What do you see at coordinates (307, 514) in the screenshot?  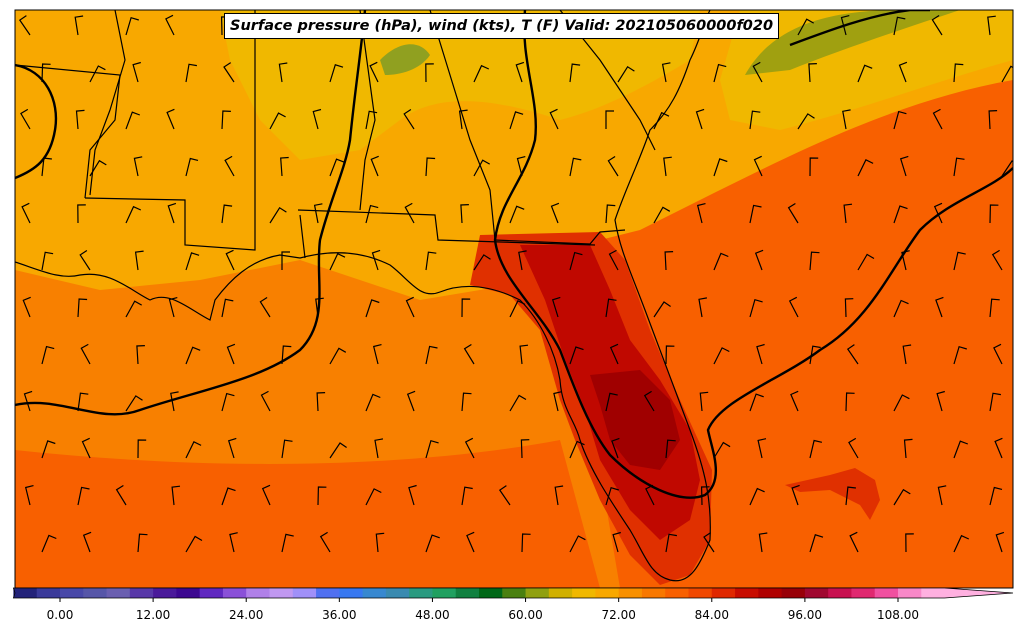 I see `southern-gulf-field` at bounding box center [307, 514].